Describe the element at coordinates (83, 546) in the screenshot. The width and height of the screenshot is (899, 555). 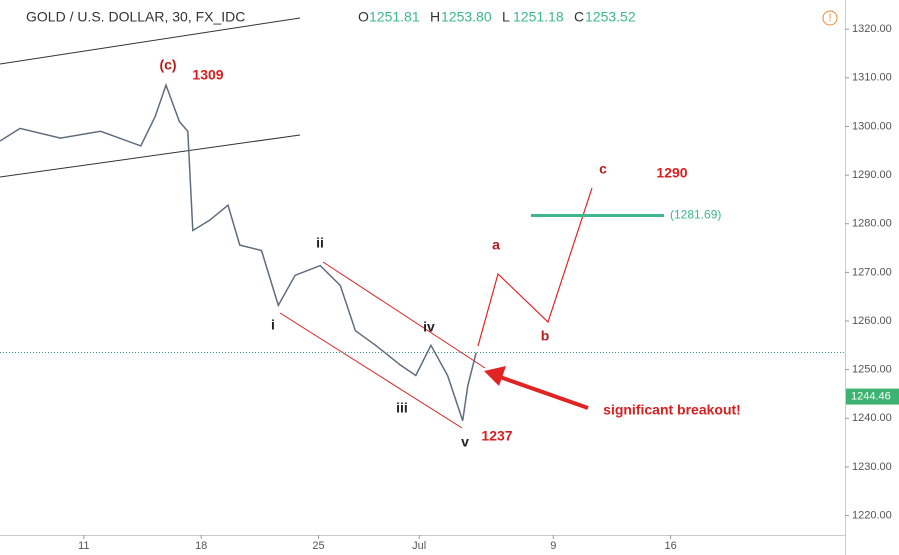
I see `x-tick-label: 11` at that location.